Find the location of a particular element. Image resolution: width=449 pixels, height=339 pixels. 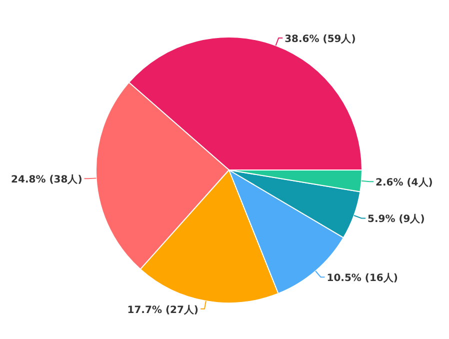

data-label: 38.6% (59人) is located at coordinates (320, 39).